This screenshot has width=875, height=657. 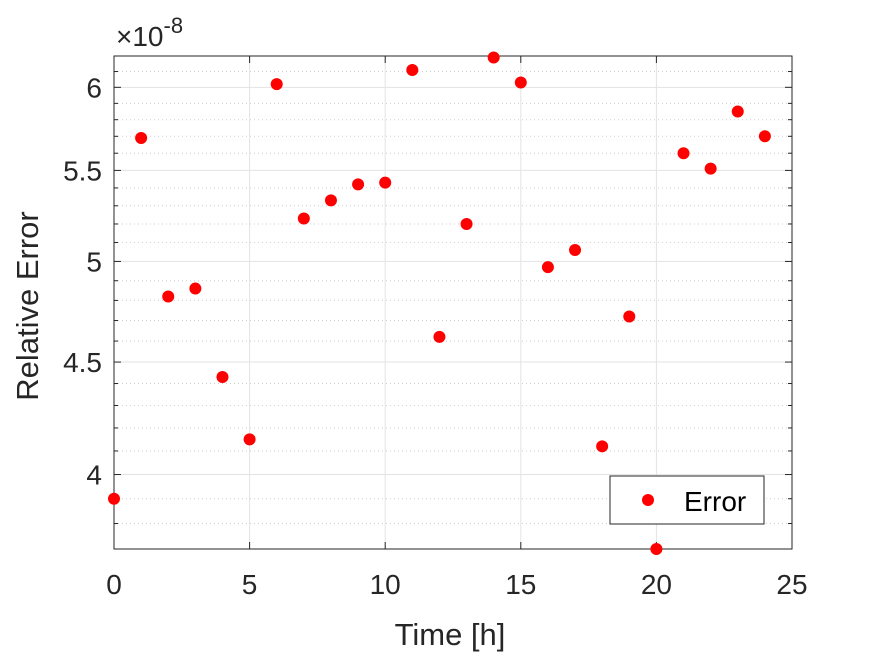 I want to click on x-tick-label: 20, so click(x=656, y=584).